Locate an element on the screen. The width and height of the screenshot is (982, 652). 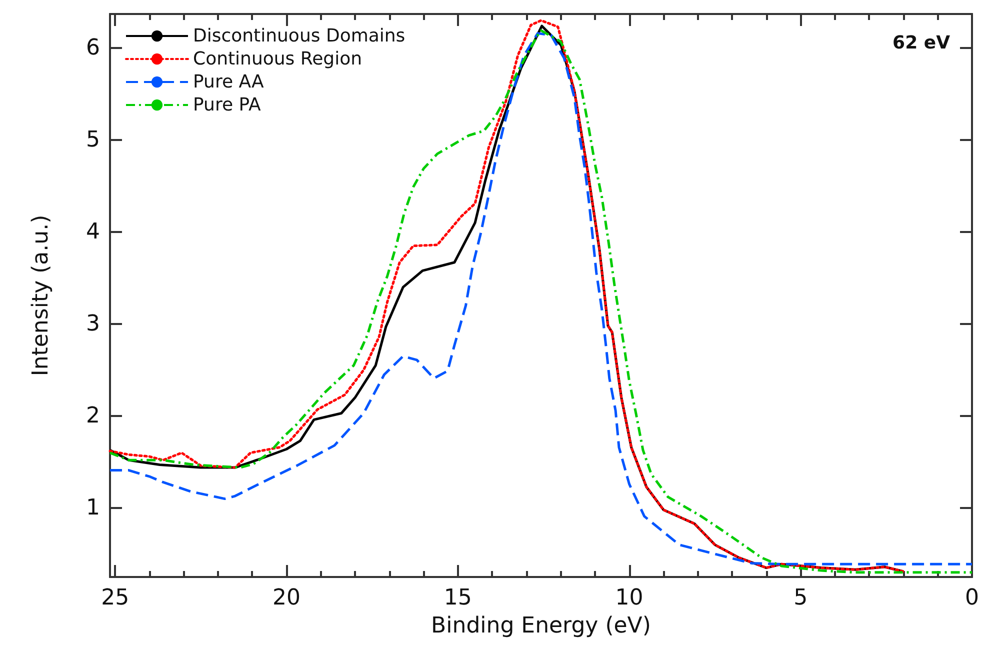
legend-label: Pure AA is located at coordinates (229, 82).